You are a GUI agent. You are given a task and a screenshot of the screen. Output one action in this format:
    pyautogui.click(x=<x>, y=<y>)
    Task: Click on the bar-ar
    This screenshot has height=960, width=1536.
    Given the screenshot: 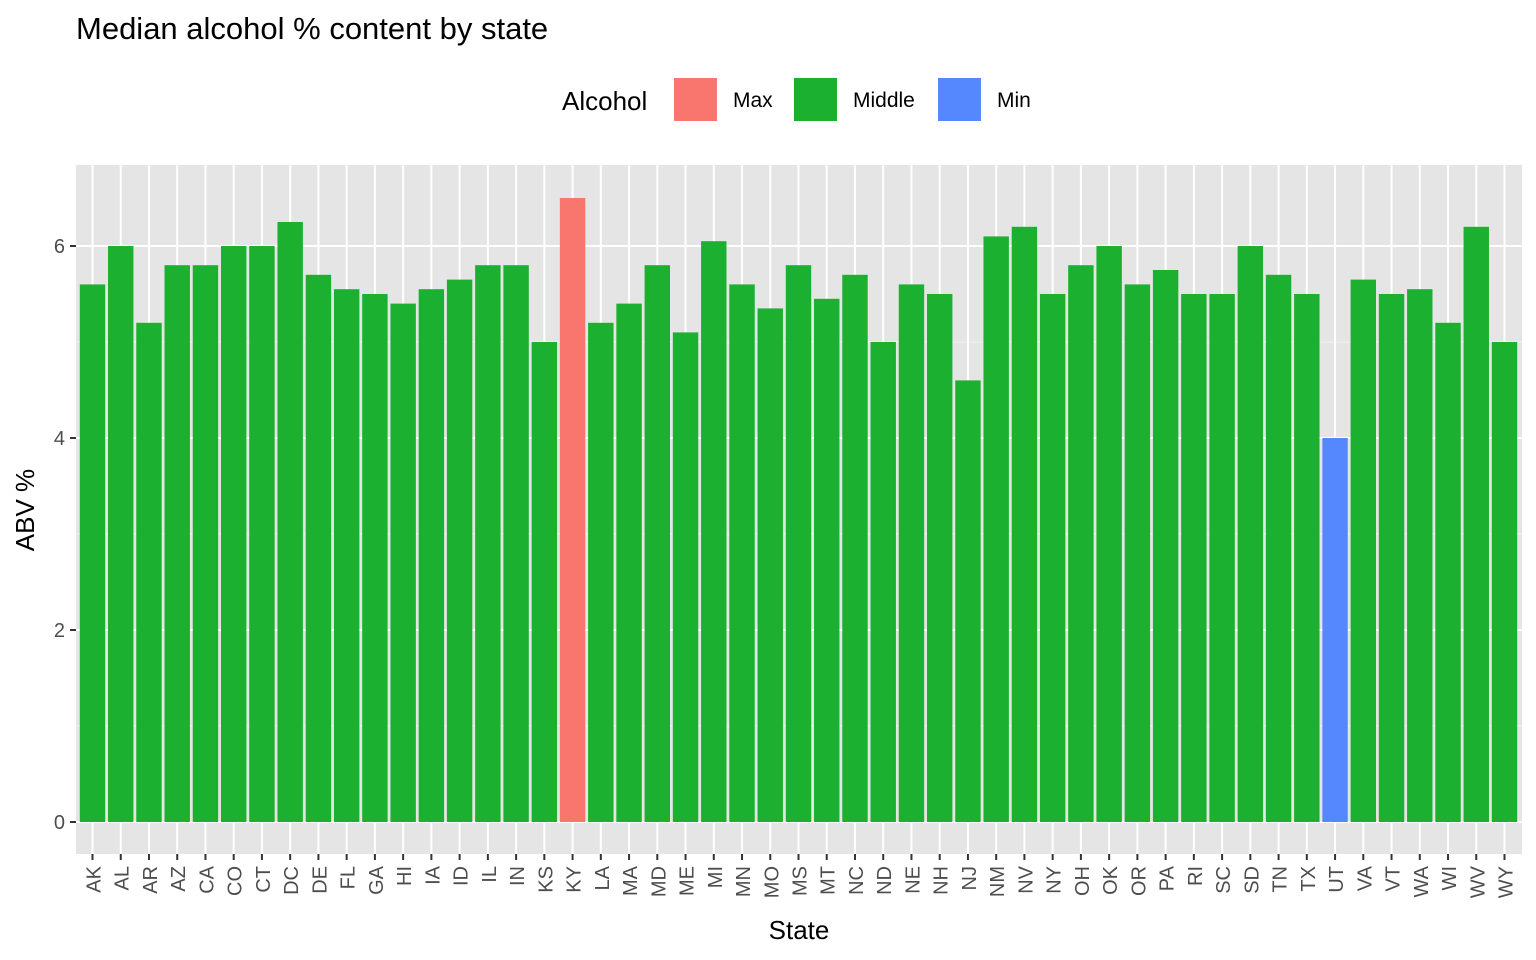 What is the action you would take?
    pyautogui.click(x=149, y=572)
    